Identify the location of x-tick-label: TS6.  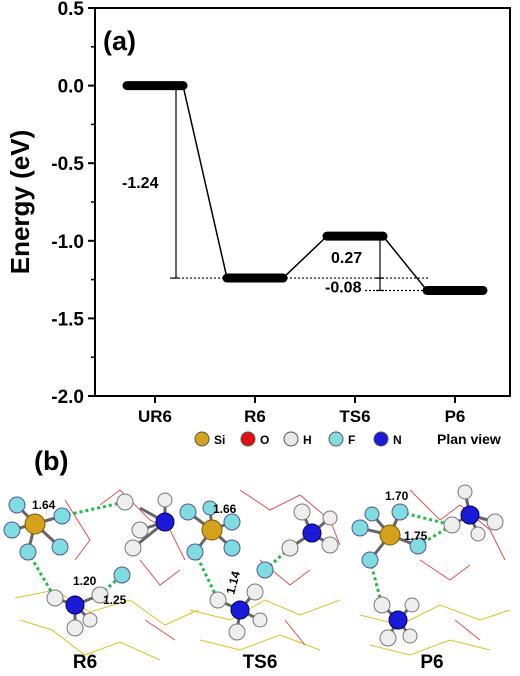
(354, 416).